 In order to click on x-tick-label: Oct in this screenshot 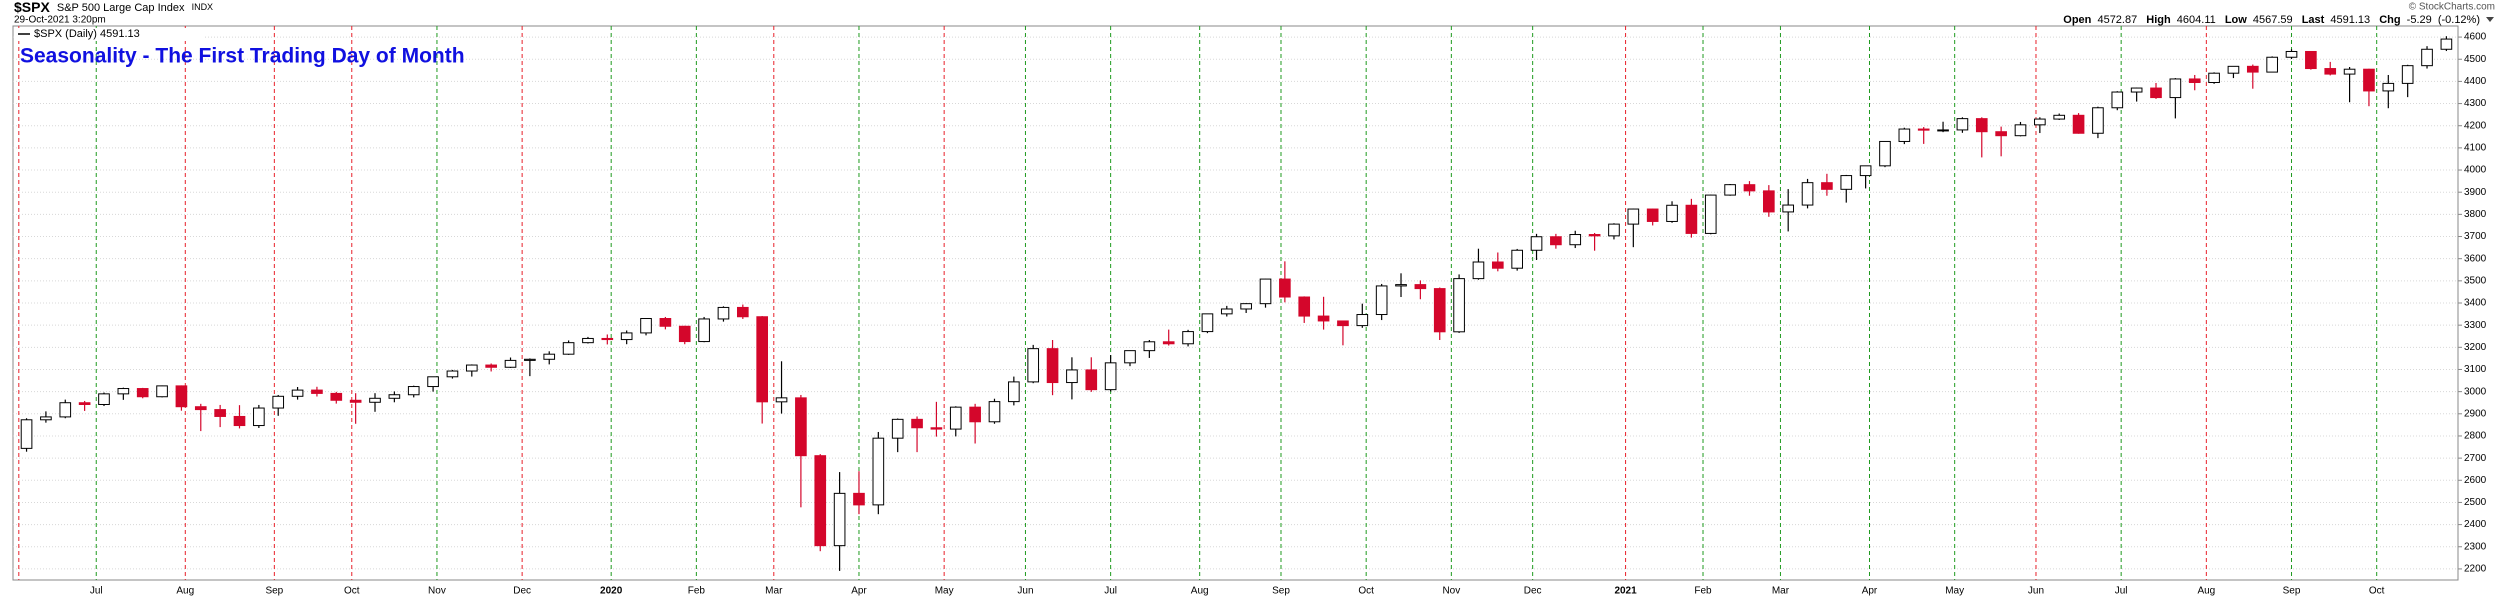, I will do `click(352, 591)`.